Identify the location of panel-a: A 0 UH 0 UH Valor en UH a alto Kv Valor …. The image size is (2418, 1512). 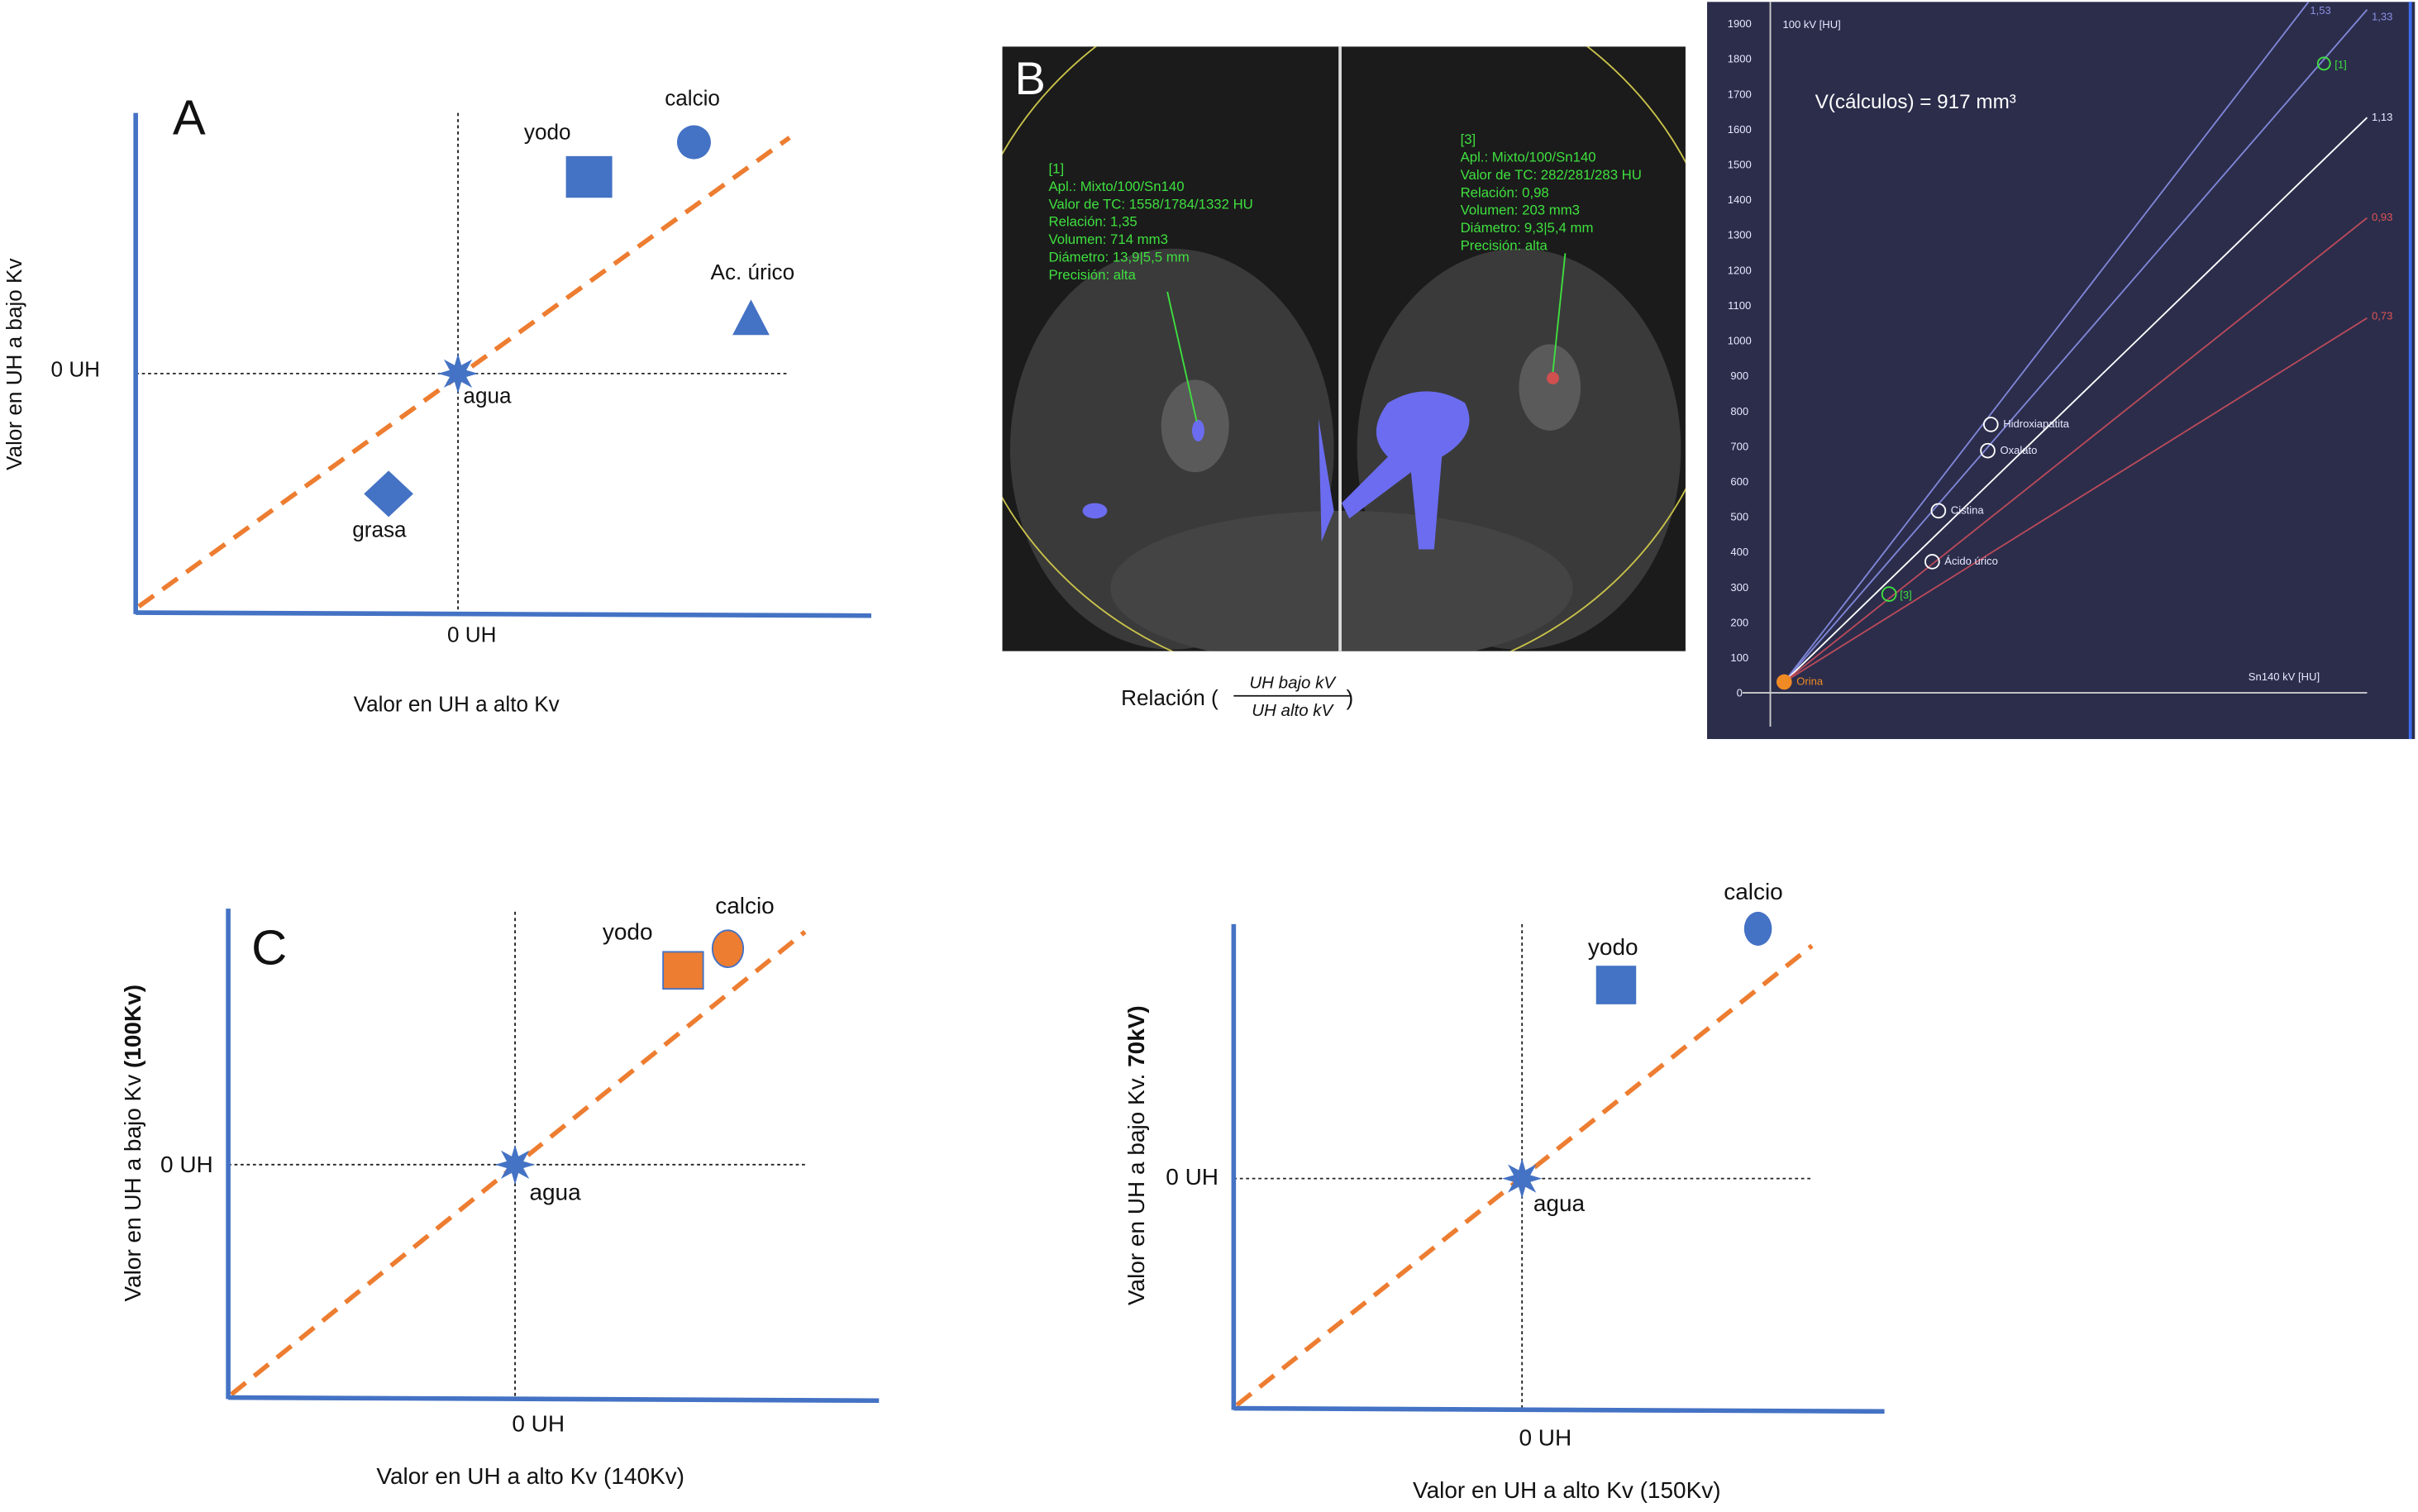
(436, 400).